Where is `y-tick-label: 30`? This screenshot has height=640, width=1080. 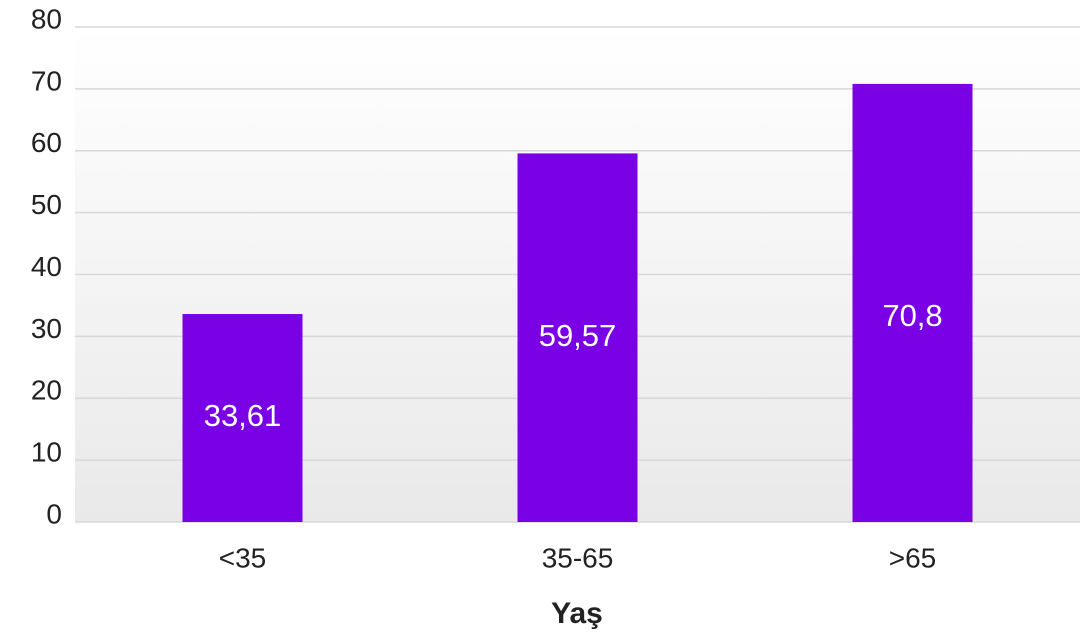
y-tick-label: 30 is located at coordinates (46, 328).